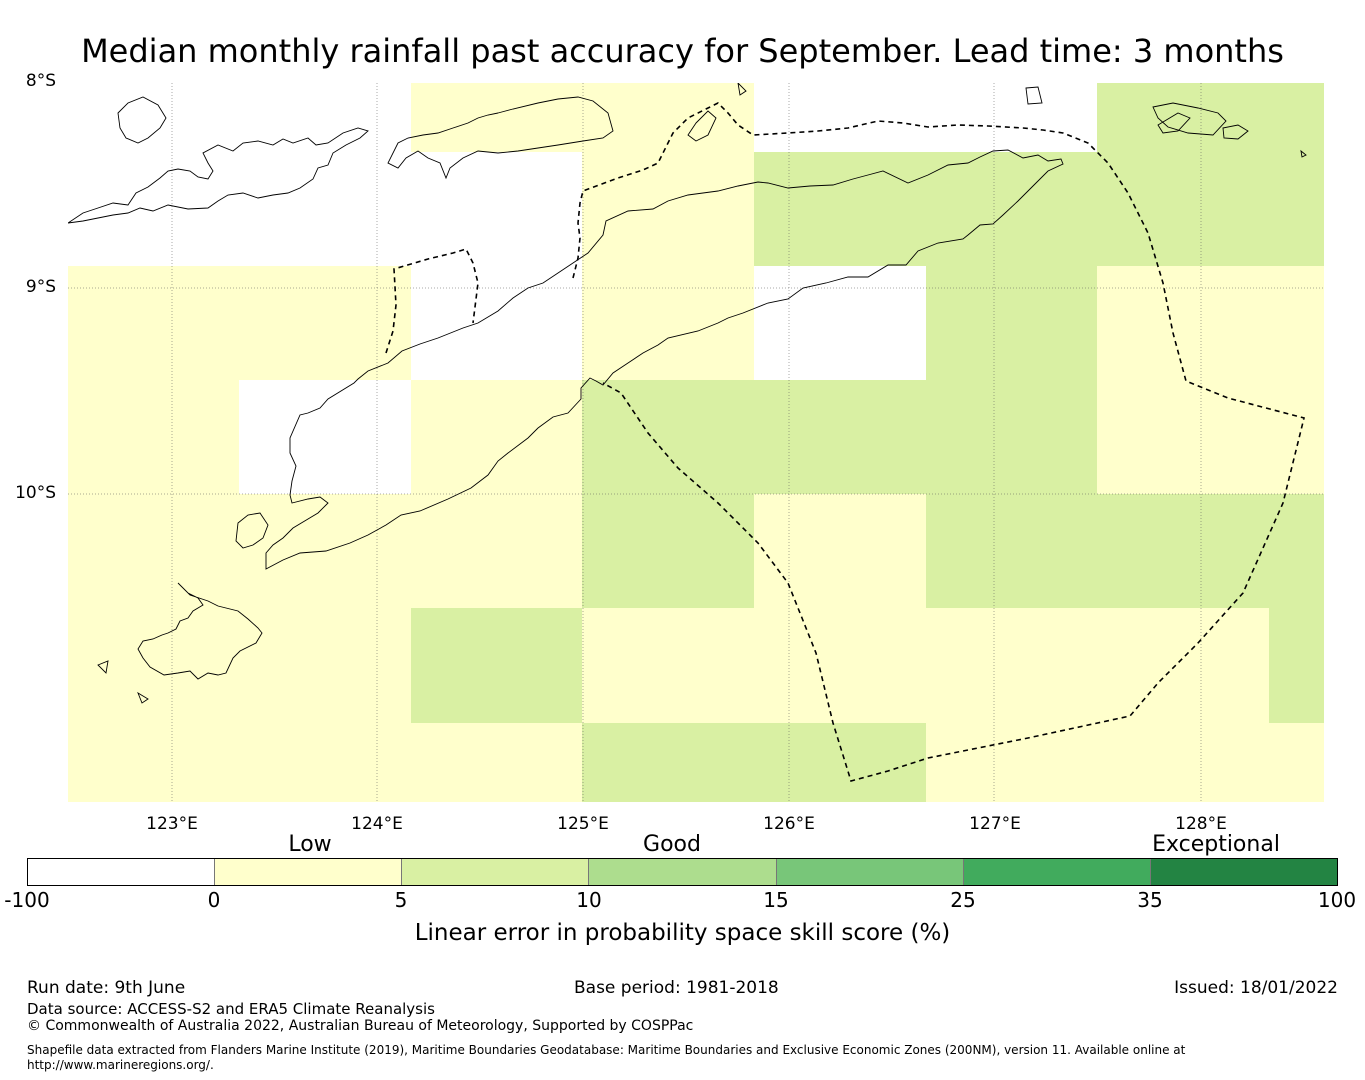 Image resolution: width=1365 pixels, height=1080 pixels. Describe the element at coordinates (214, 900) in the screenshot. I see `colorbar-tick-1: 0` at that location.